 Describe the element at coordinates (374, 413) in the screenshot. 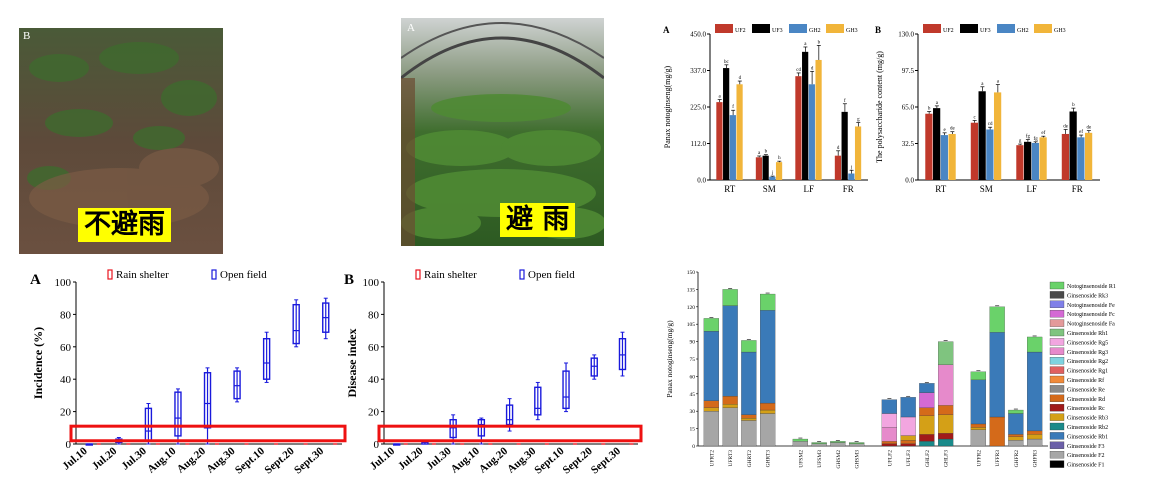

I see `y-tick-label: 20` at that location.